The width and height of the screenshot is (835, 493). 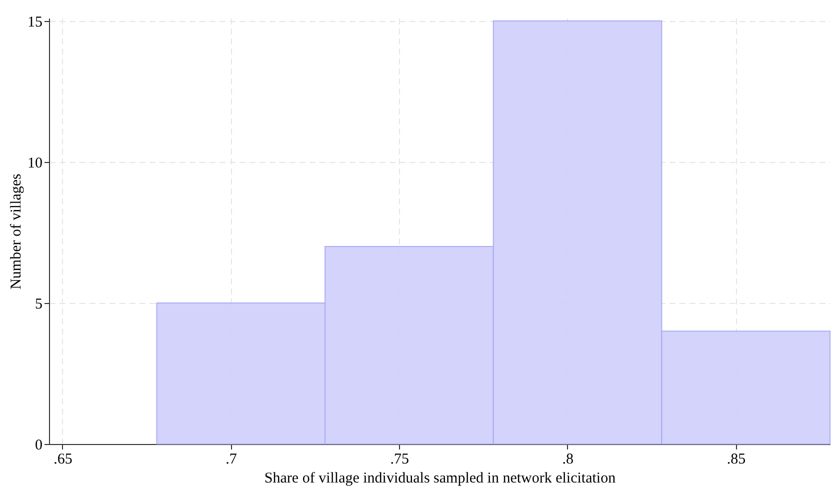 What do you see at coordinates (736, 460) in the screenshot?
I see `x-tick-label: .85` at bounding box center [736, 460].